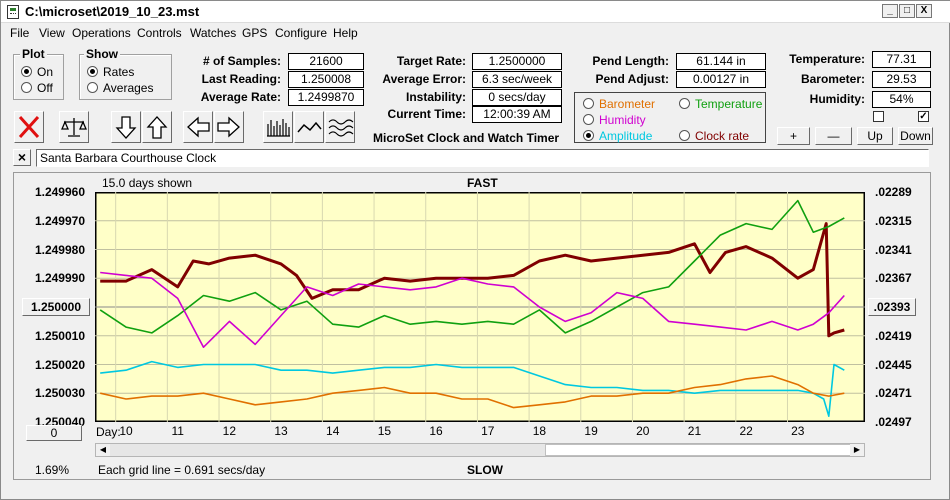  I want to click on close-button: X, so click(924, 11).